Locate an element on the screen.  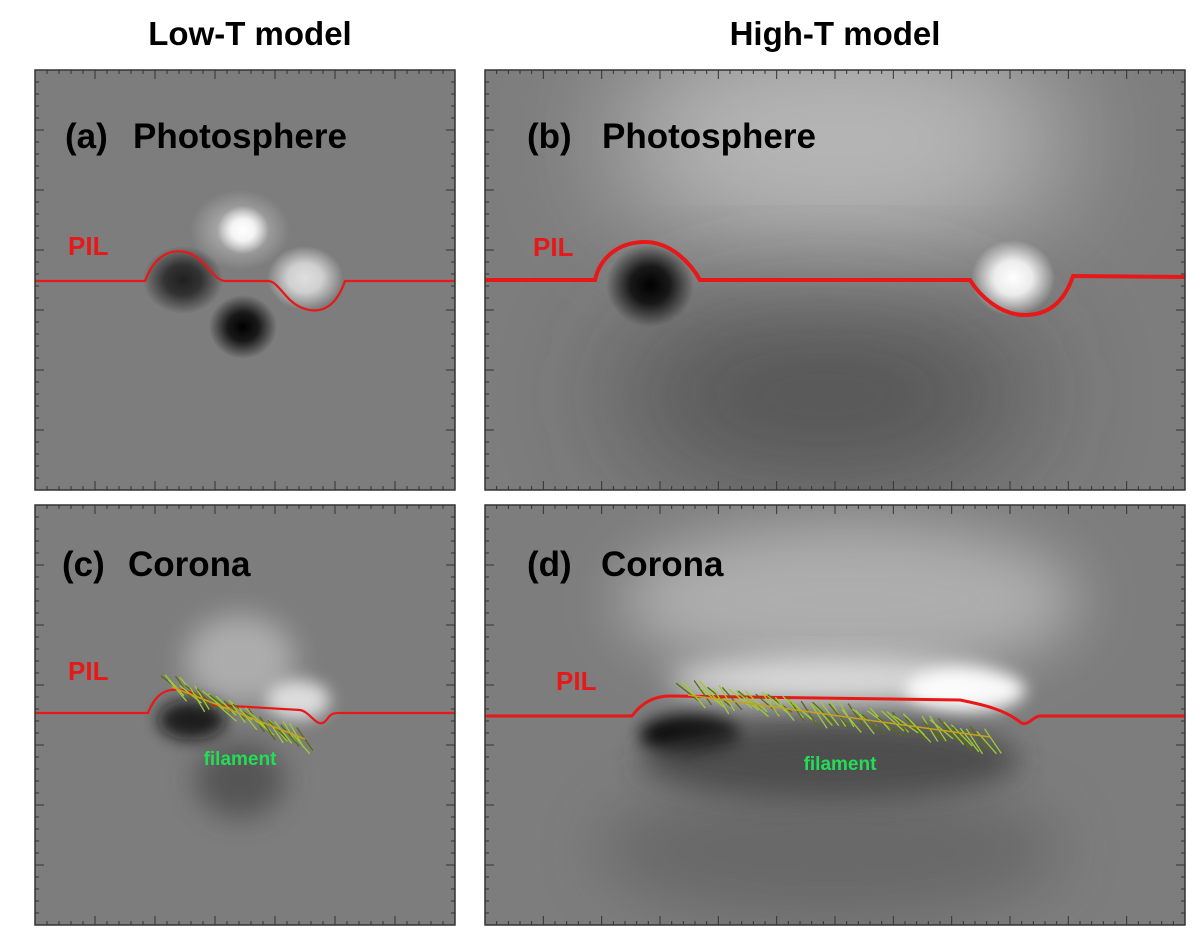
panel-c-filament-label: filament is located at coordinates (241, 759).